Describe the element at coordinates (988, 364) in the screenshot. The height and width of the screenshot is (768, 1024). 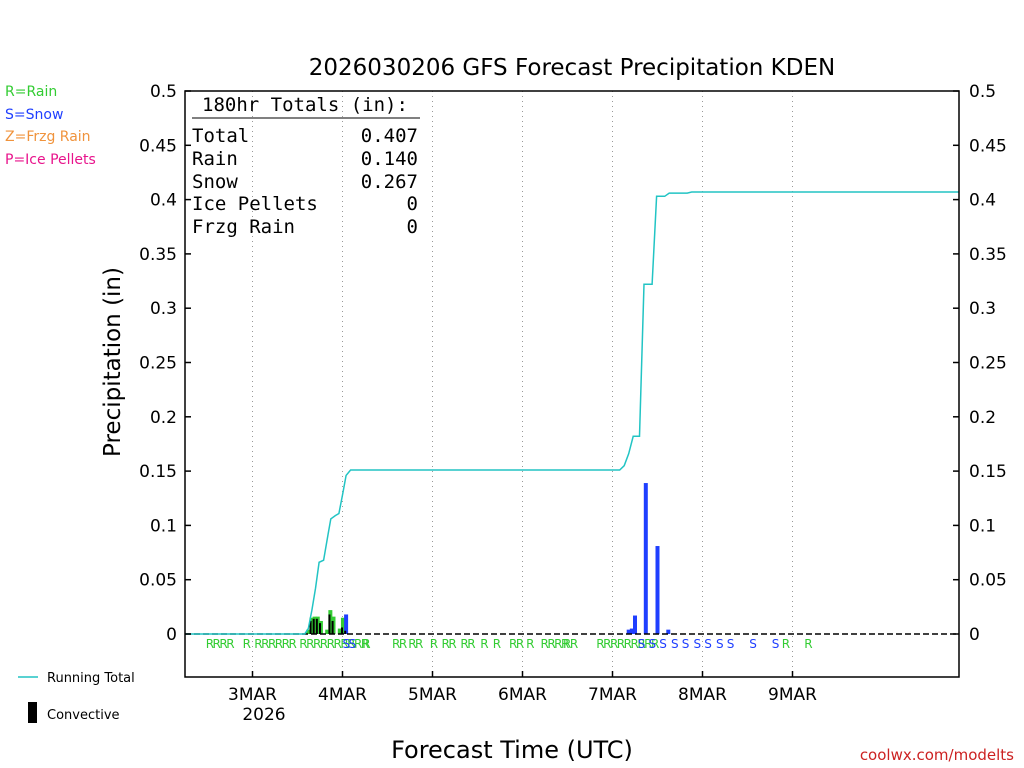
I see `y-tick-label-right: 0.25` at that location.